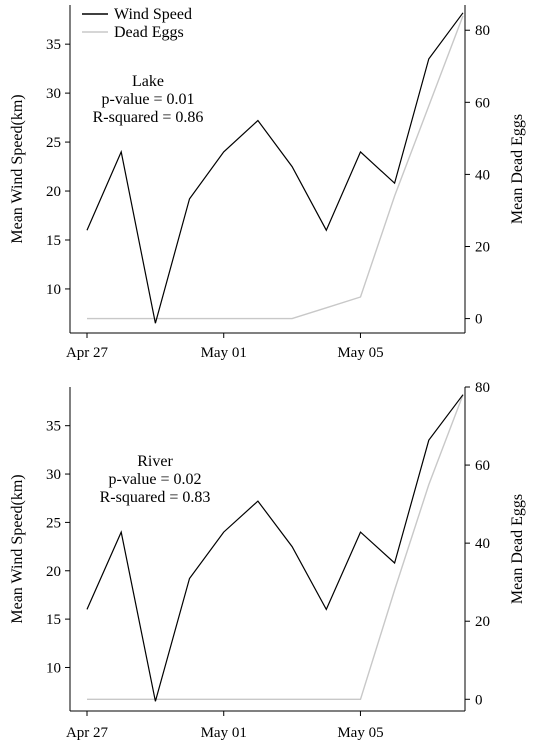 The height and width of the screenshot is (749, 539). What do you see at coordinates (155, 497) in the screenshot?
I see `annotation-line: R-squared = 0.83` at bounding box center [155, 497].